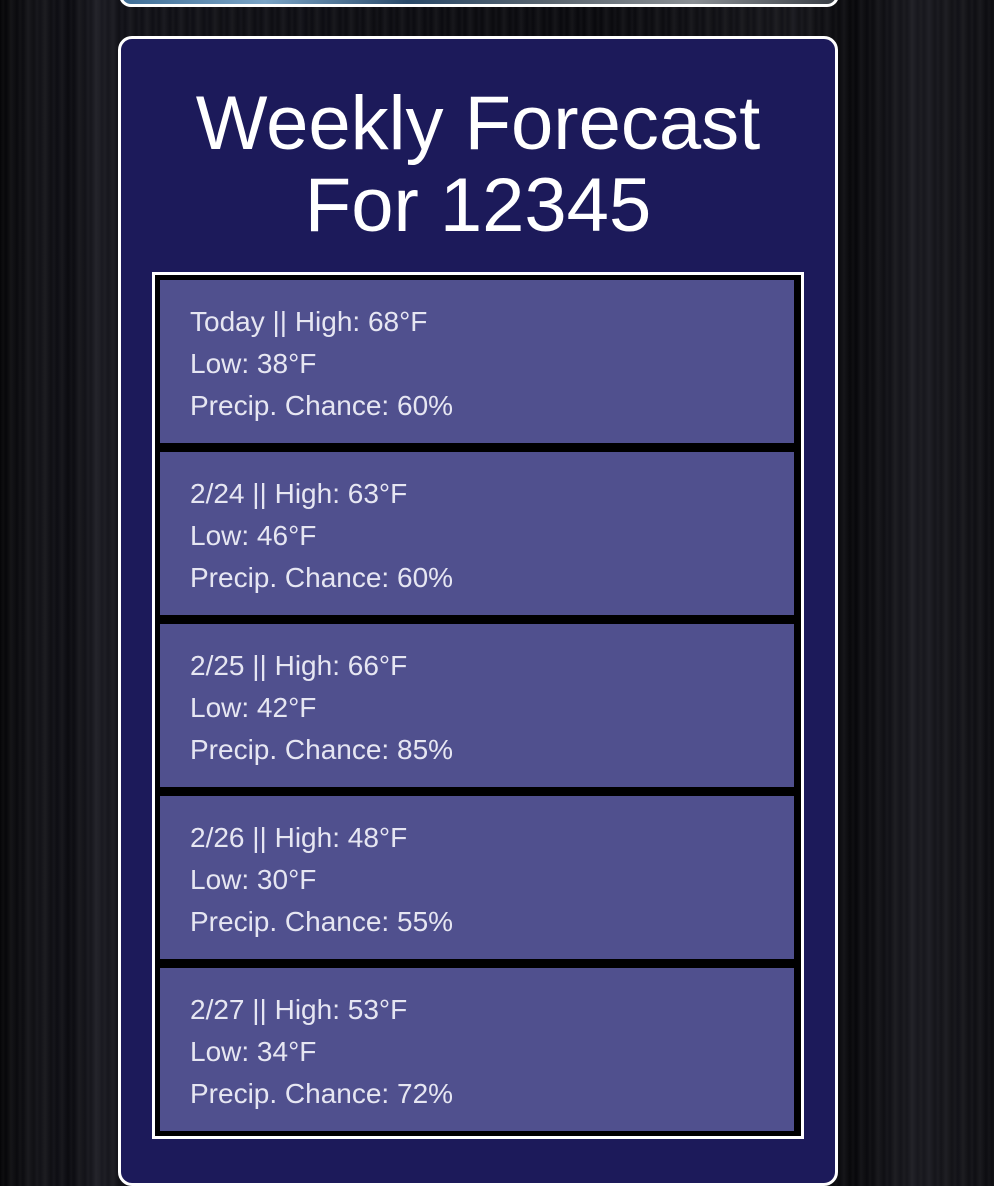 The width and height of the screenshot is (994, 1186). Describe the element at coordinates (322, 749) in the screenshot. I see `day-precip: Precip. Chance: 85%` at that location.